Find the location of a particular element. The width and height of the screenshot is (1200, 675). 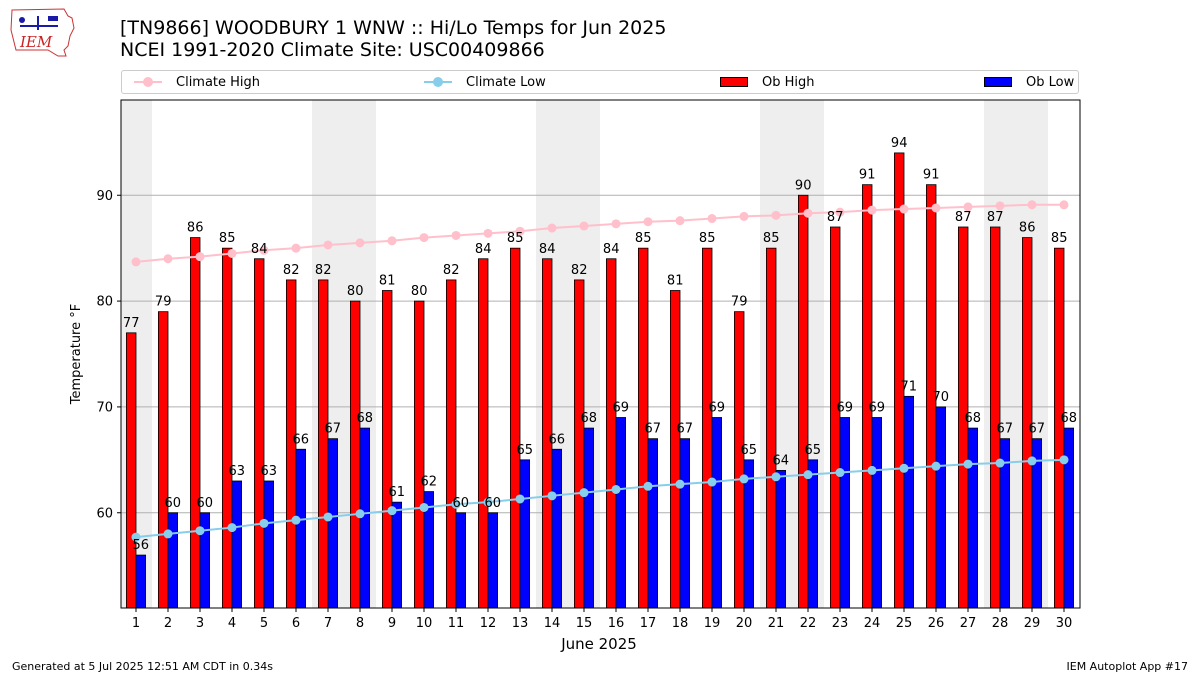

ob-low-label: 63 is located at coordinates (237, 471).